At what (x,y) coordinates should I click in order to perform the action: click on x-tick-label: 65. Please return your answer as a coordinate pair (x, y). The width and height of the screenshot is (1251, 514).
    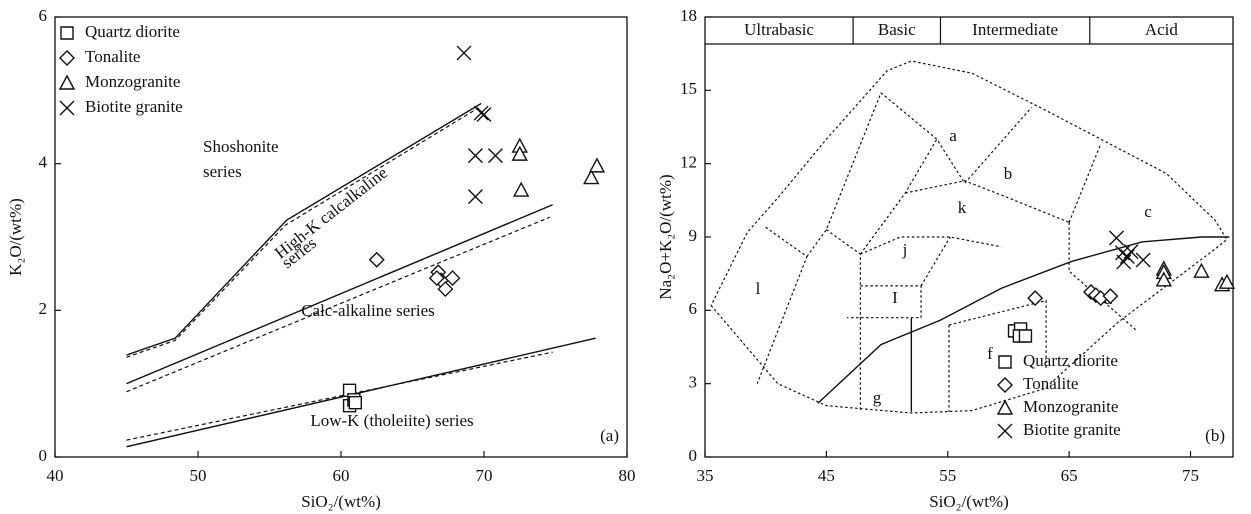
    Looking at the image, I should click on (1069, 475).